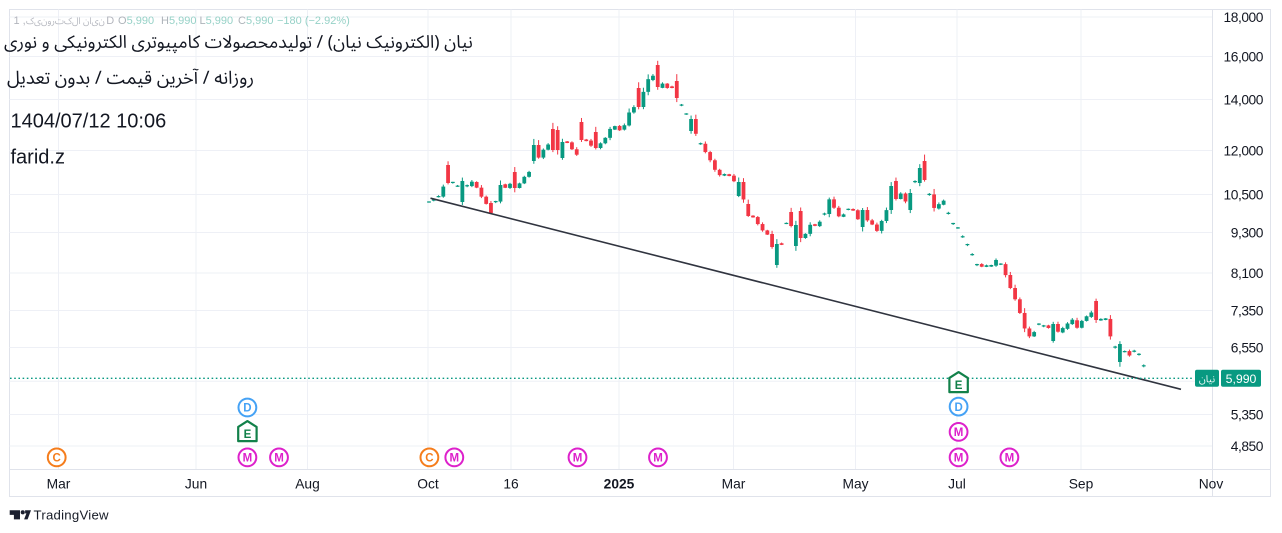 This screenshot has height=533, width=1282. What do you see at coordinates (1247, 347) in the screenshot?
I see `svg-text: 6,550` at bounding box center [1247, 347].